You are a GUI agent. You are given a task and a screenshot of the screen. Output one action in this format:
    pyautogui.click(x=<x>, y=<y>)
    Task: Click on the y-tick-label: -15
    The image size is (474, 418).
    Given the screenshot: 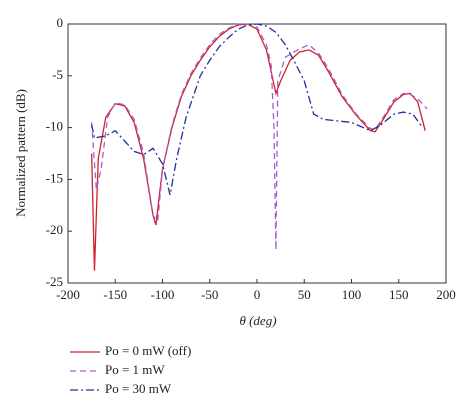 What is the action you would take?
    pyautogui.click(x=54, y=177)
    